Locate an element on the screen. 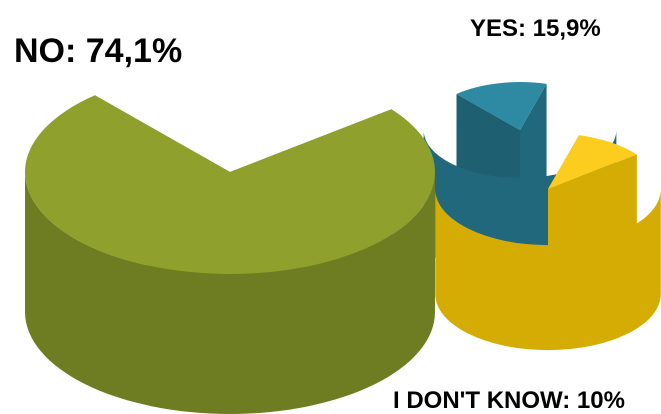 The image size is (661, 414). slice-label-yes: YES: 15,9% is located at coordinates (535, 28).